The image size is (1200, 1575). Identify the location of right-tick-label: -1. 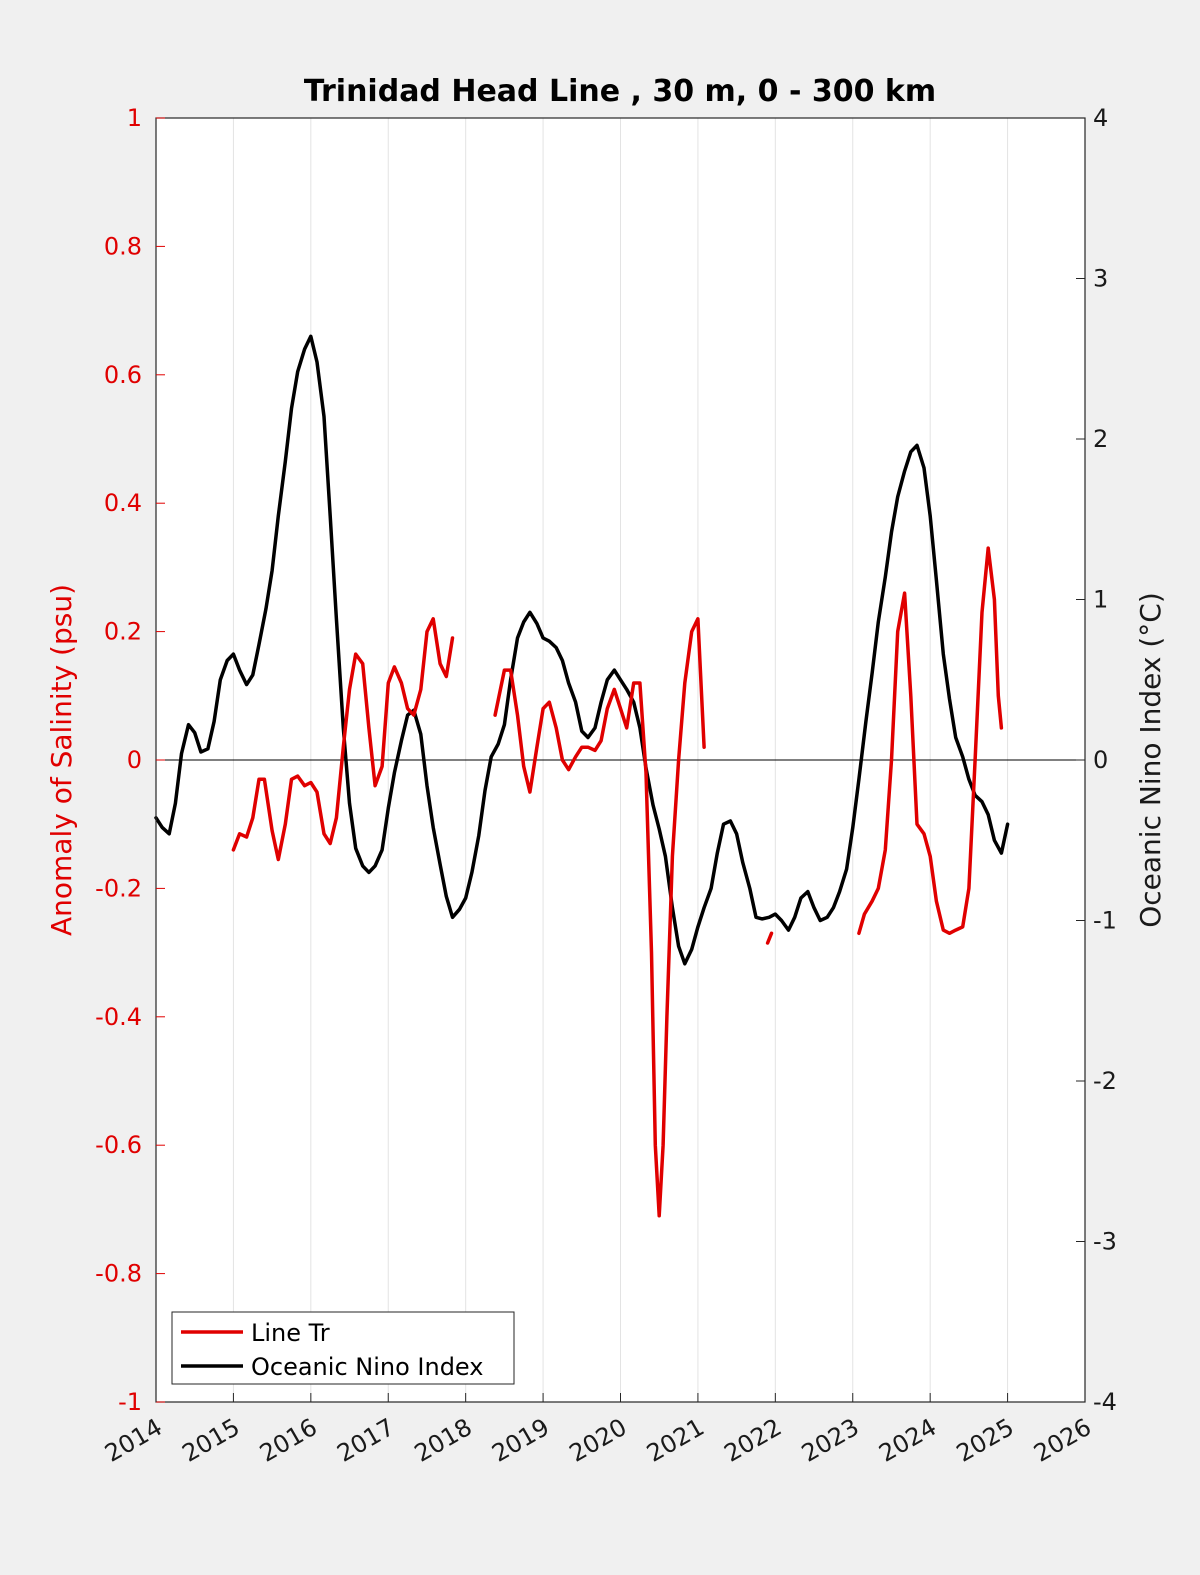
(1105, 921).